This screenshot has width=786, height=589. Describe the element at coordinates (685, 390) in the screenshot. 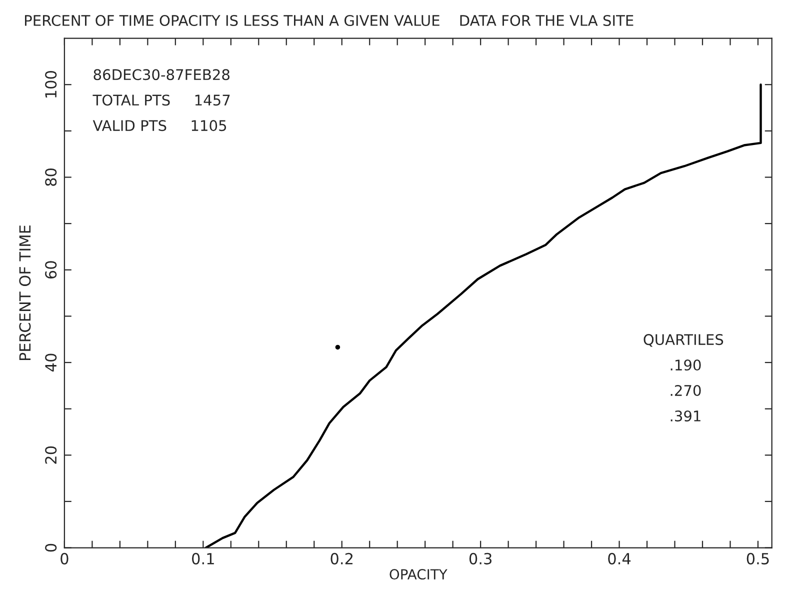

I see `annotation: .270` at that location.